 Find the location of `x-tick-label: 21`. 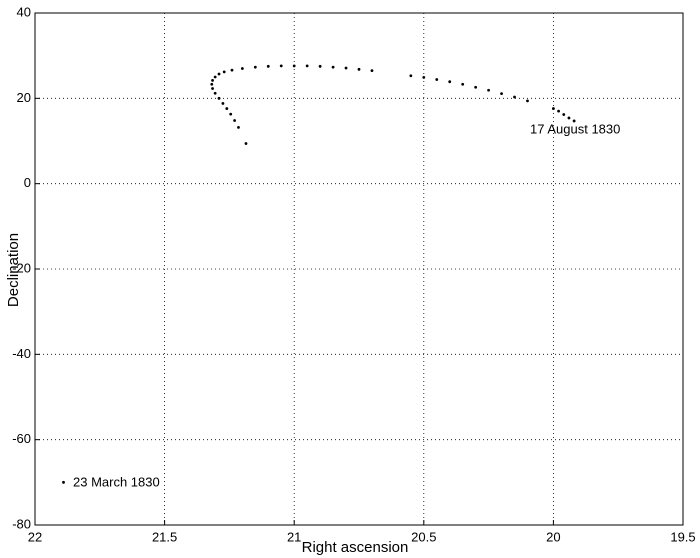

x-tick-label: 21 is located at coordinates (294, 536).